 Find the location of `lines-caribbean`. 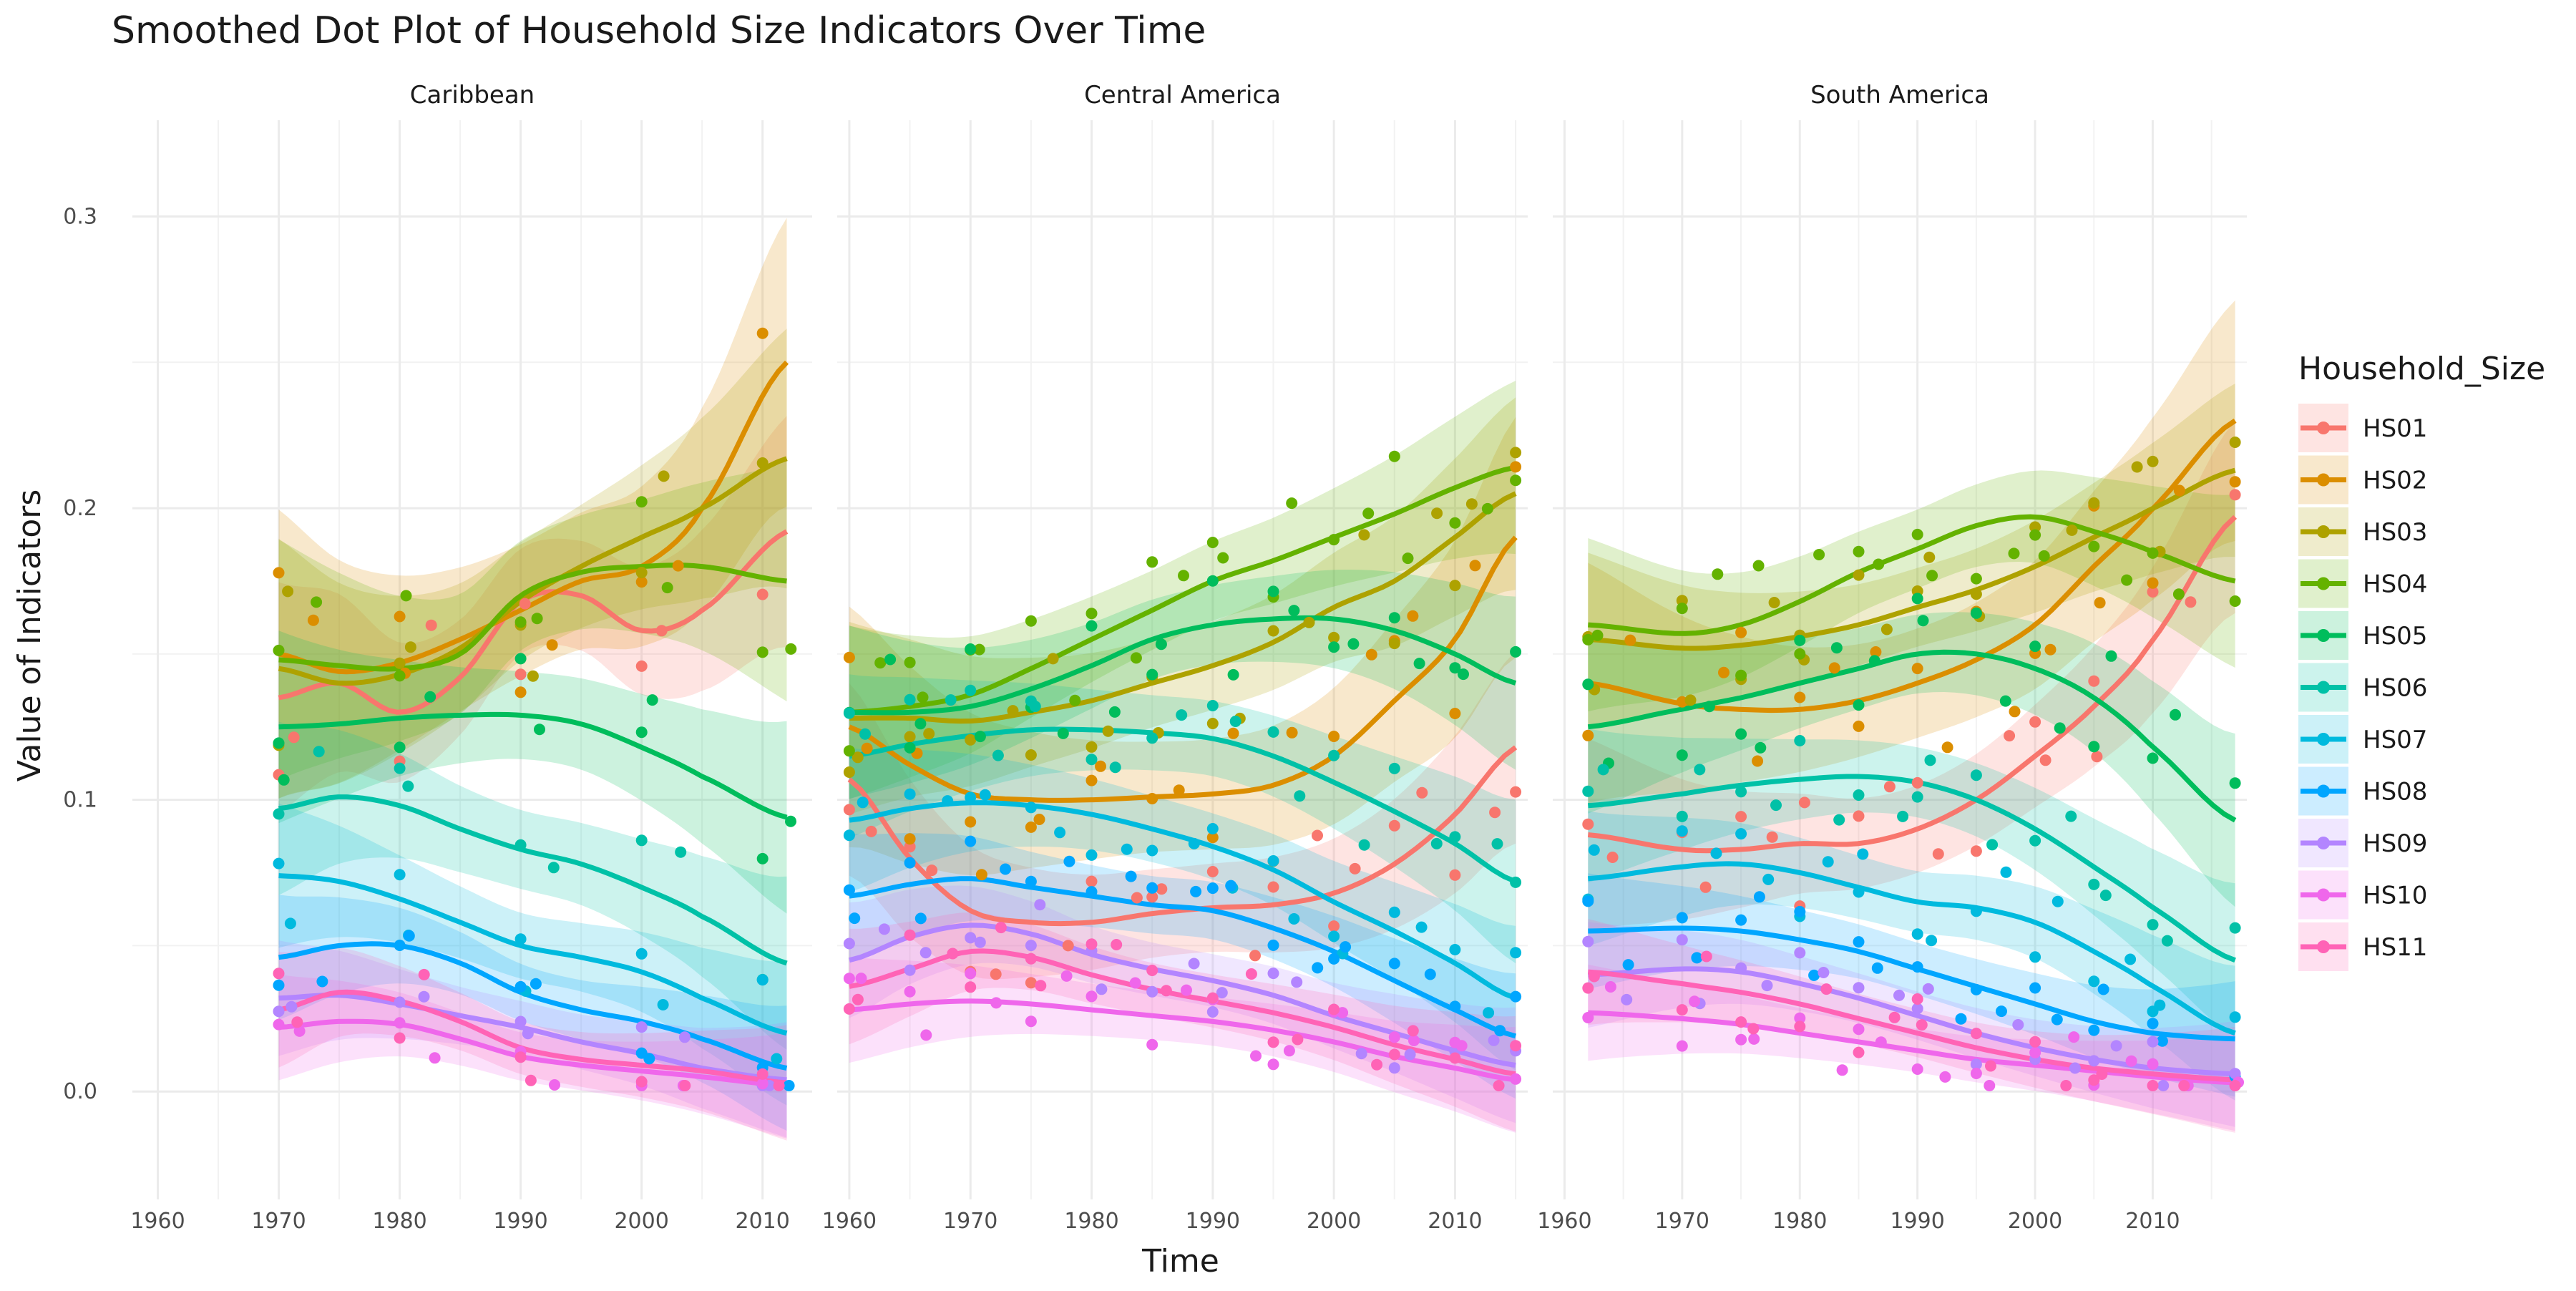

lines-caribbean is located at coordinates (533, 724).